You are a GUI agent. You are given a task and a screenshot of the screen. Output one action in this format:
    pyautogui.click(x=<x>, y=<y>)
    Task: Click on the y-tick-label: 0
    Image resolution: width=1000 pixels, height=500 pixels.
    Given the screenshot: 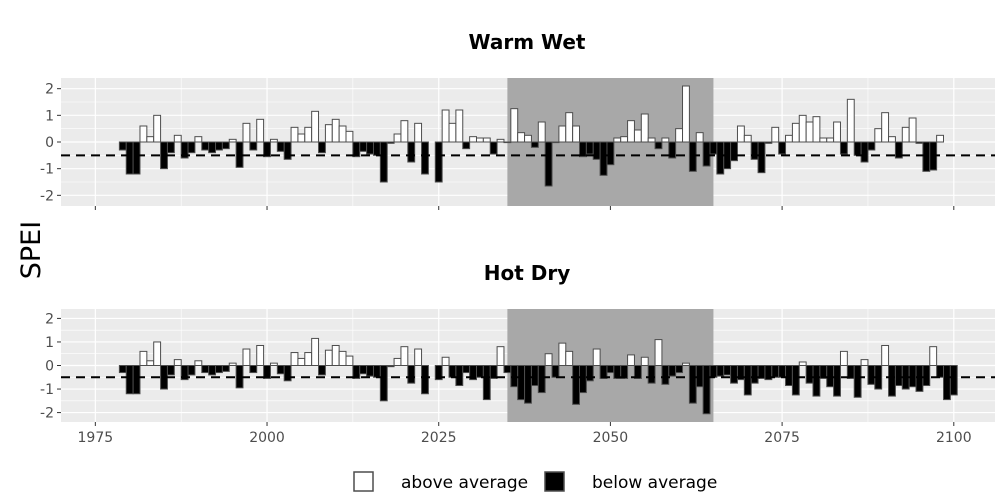 What is the action you would take?
    pyautogui.click(x=49, y=143)
    